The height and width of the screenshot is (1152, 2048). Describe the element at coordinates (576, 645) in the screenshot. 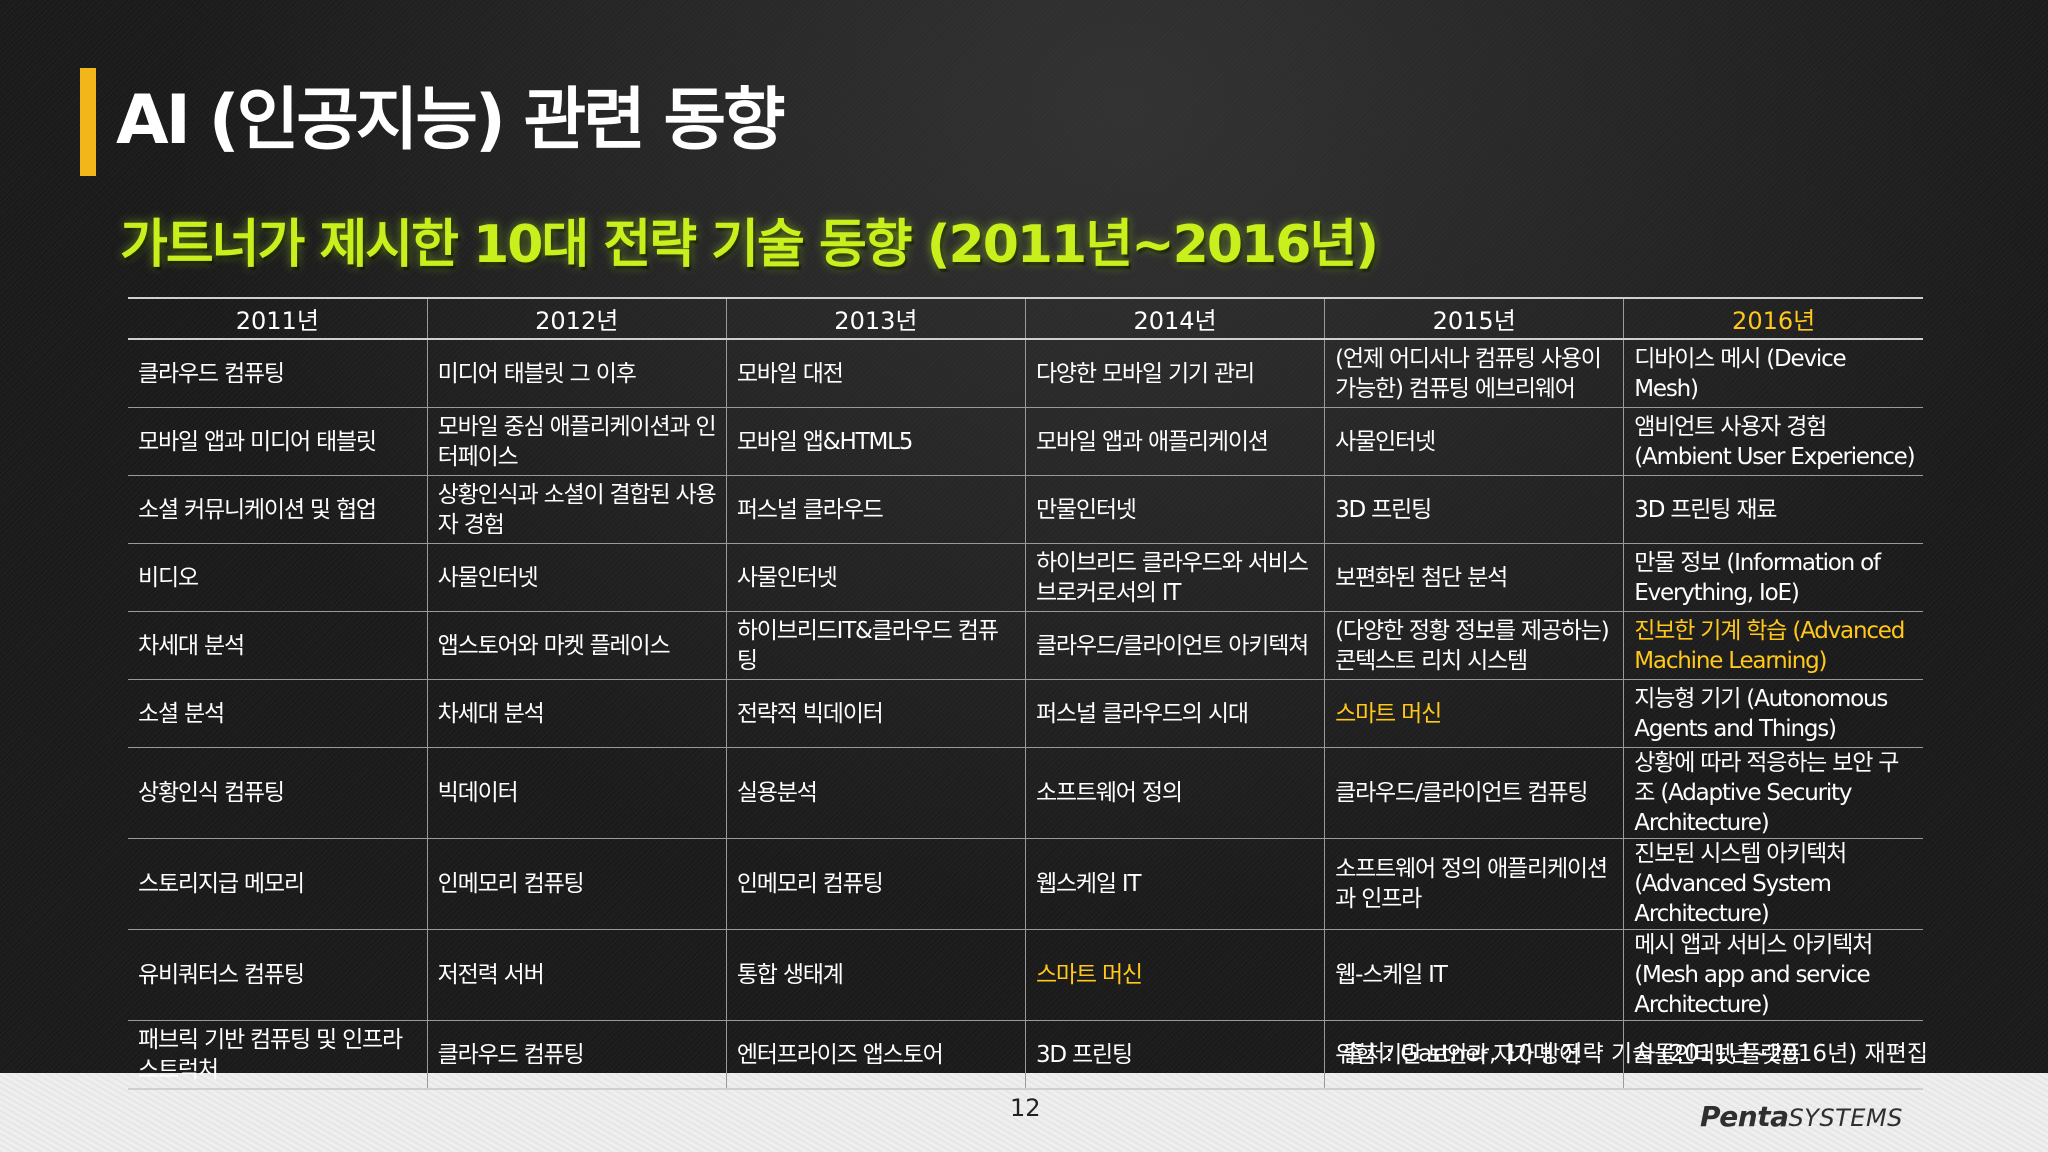

I see `table-cell: 앱스토어와 마켓 플레이스` at that location.